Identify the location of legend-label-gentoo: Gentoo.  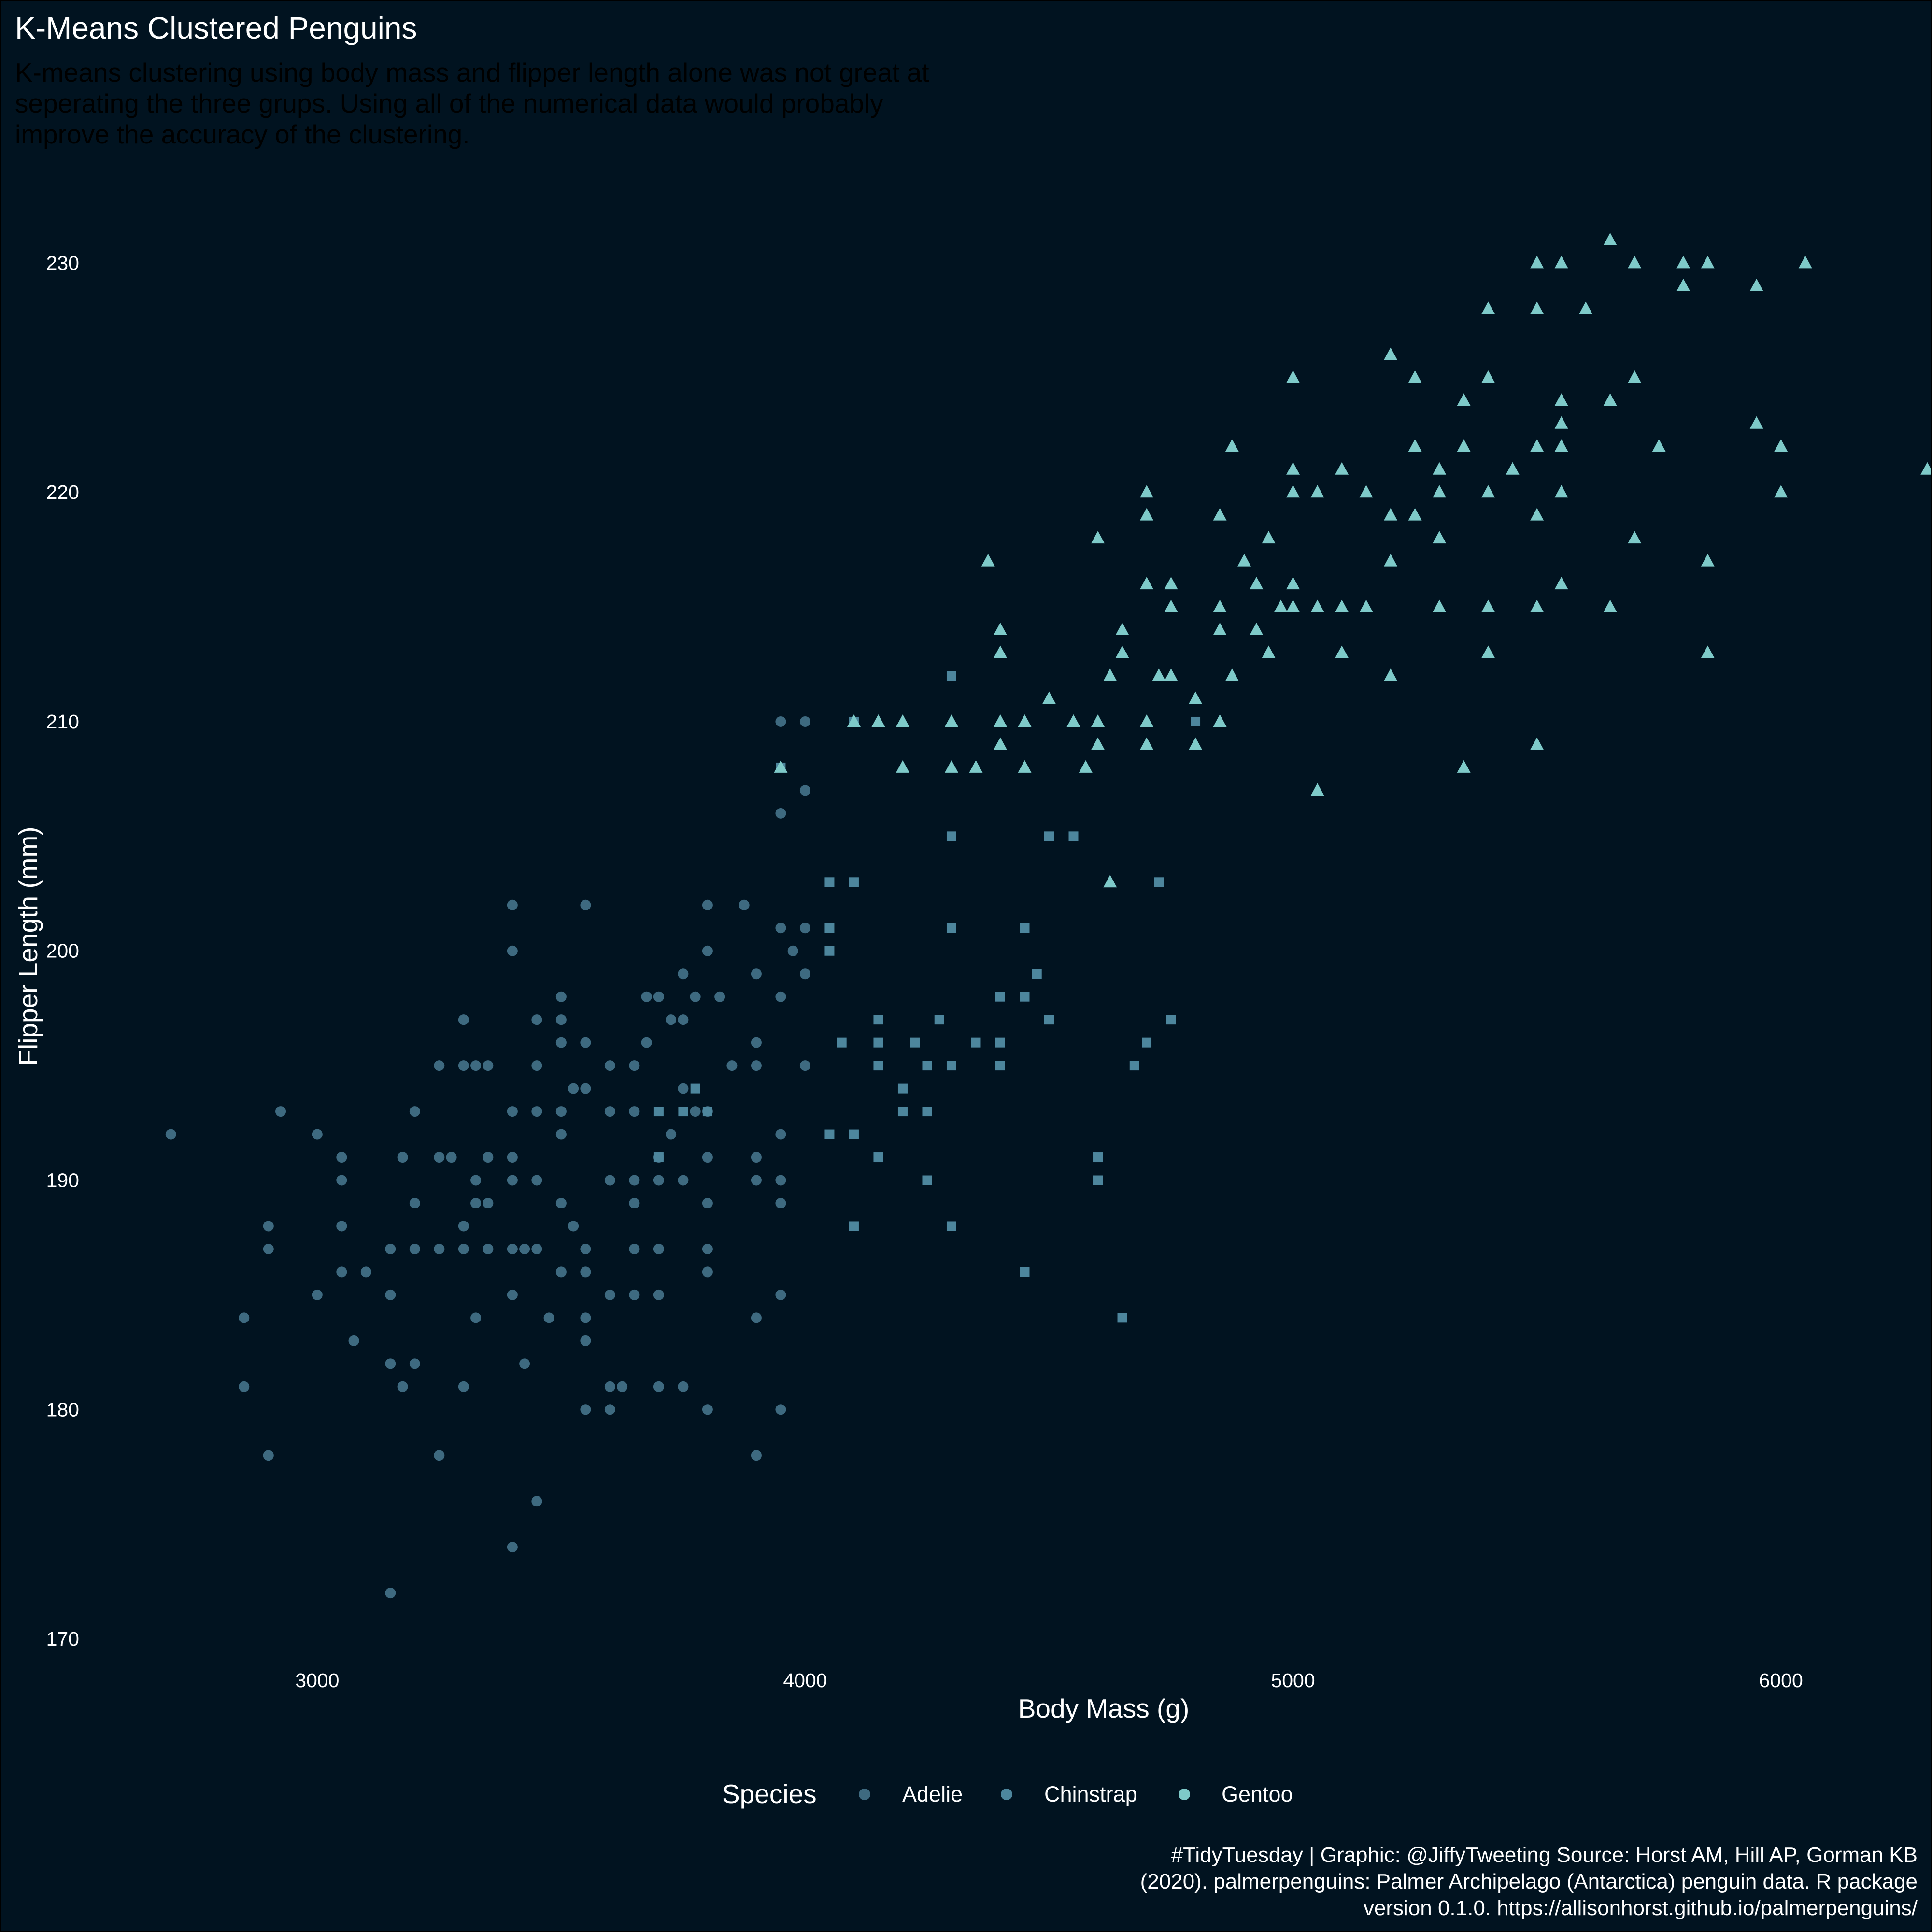
(1257, 1794).